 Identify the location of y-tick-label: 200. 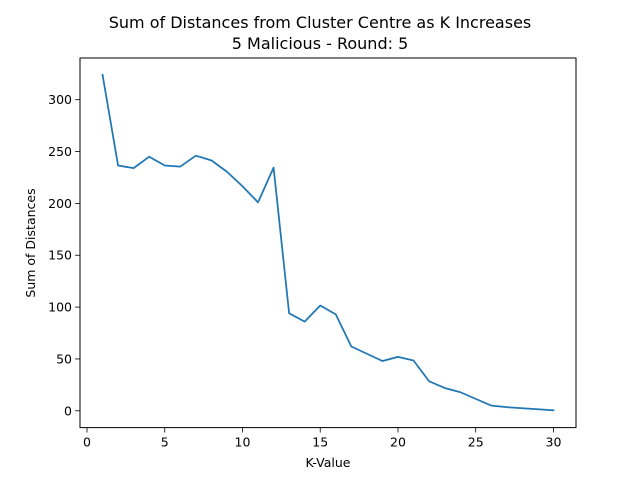
(60, 203).